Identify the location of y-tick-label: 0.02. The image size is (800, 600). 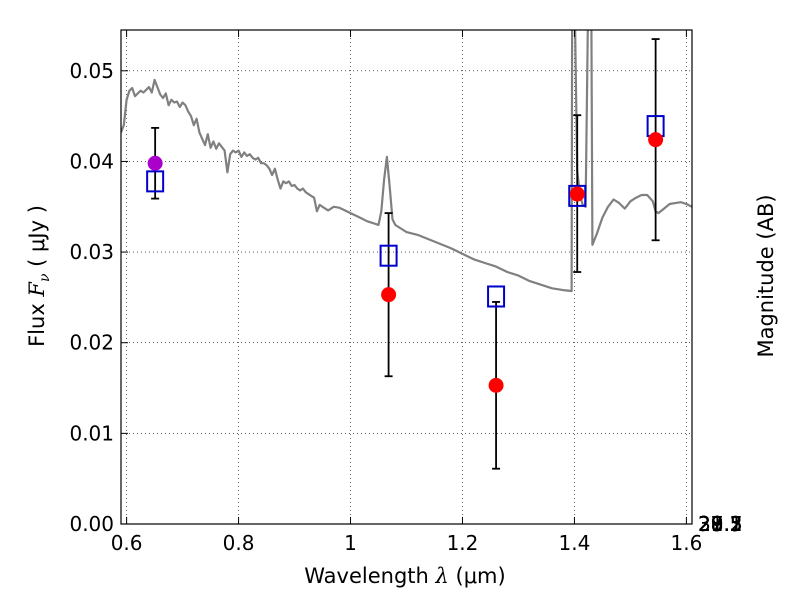
(91, 343).